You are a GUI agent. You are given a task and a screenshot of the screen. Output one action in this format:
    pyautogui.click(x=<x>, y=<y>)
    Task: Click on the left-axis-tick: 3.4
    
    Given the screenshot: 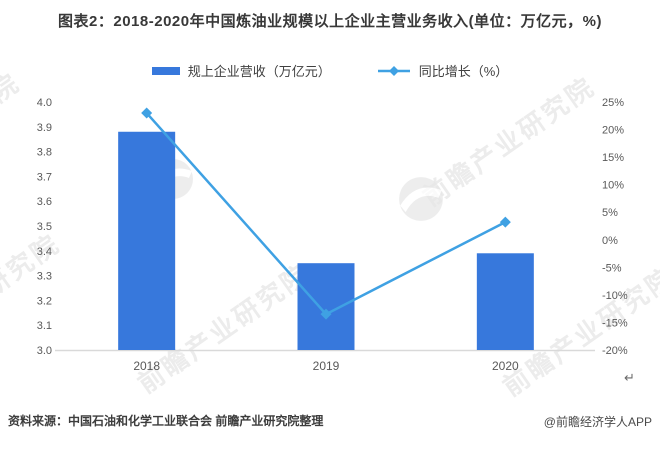 What is the action you would take?
    pyautogui.click(x=44, y=252)
    